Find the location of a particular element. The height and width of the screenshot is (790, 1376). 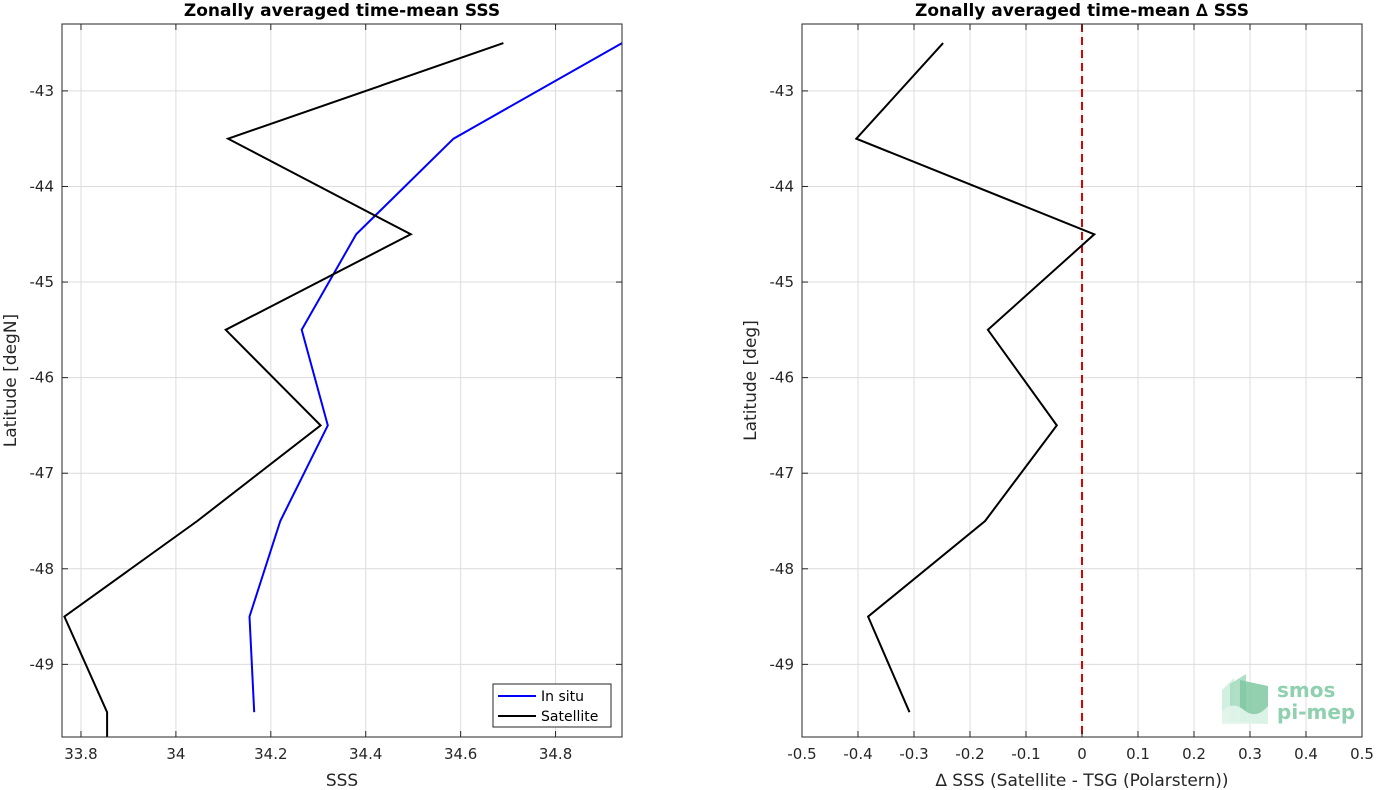

left-x-axis-label: SSS is located at coordinates (342, 780).